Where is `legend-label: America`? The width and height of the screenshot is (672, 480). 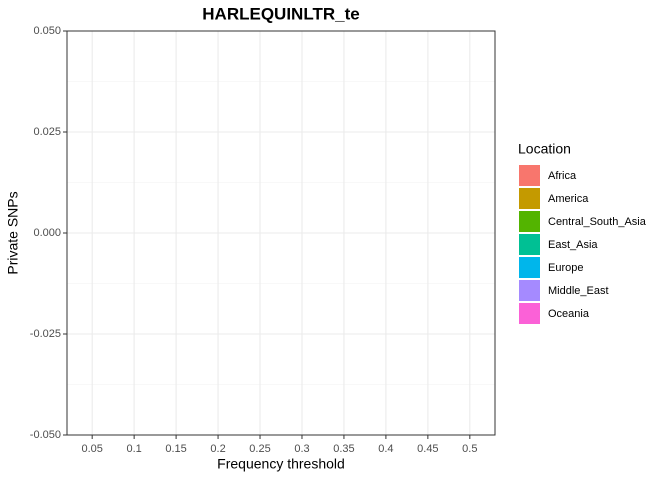 legend-label: America is located at coordinates (568, 199).